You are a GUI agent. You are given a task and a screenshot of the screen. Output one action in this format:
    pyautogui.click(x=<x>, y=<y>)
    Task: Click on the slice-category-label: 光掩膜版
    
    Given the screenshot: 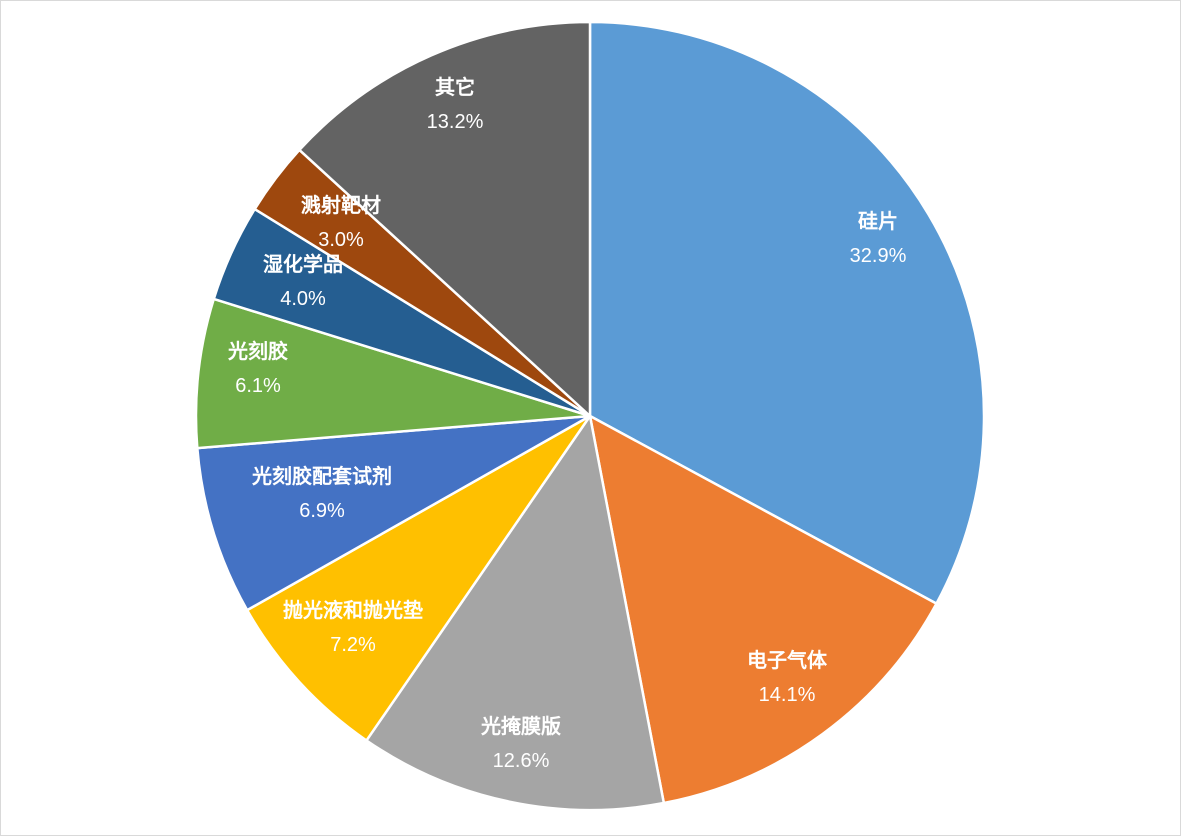 What is the action you would take?
    pyautogui.click(x=520, y=726)
    